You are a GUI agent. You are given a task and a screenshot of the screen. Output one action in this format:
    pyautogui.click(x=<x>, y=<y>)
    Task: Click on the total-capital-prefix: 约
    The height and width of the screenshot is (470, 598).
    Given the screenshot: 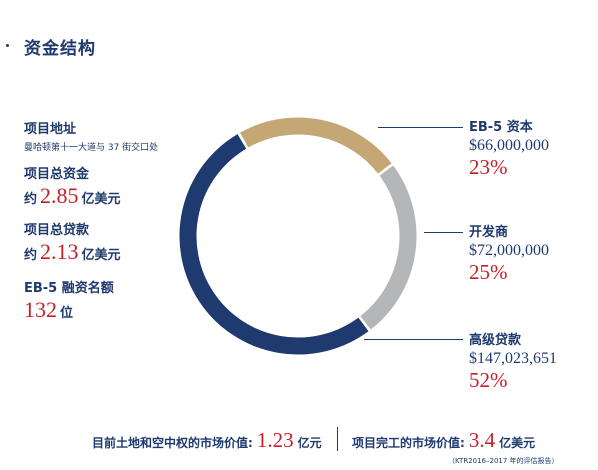 What is the action you would take?
    pyautogui.click(x=31, y=199)
    